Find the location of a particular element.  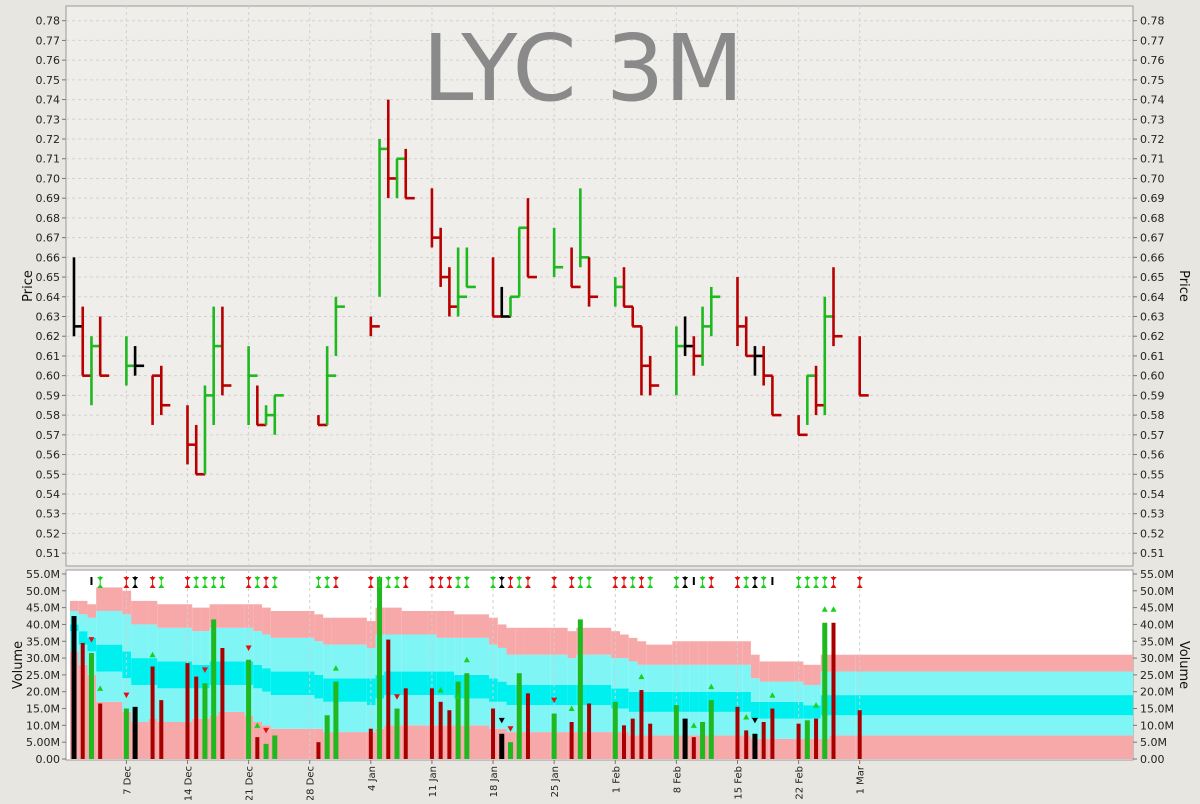

price-tick-label: 0.58 is located at coordinates (1152, 415).